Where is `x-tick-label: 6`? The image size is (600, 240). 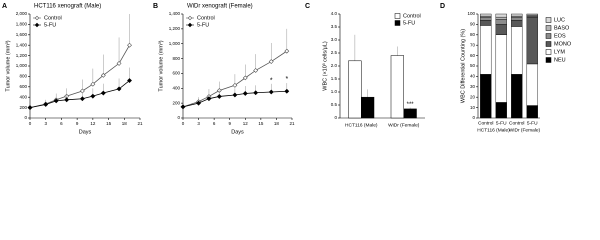
x-tick-label: 6 is located at coordinates (214, 123).